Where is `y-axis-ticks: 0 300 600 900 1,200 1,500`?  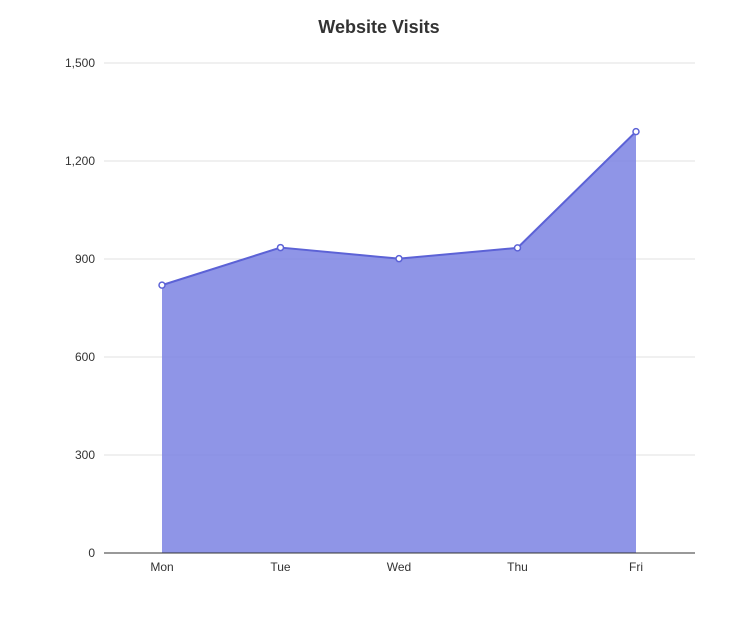
y-axis-ticks: 0 300 600 900 1,200 1,500 is located at coordinates (80, 308).